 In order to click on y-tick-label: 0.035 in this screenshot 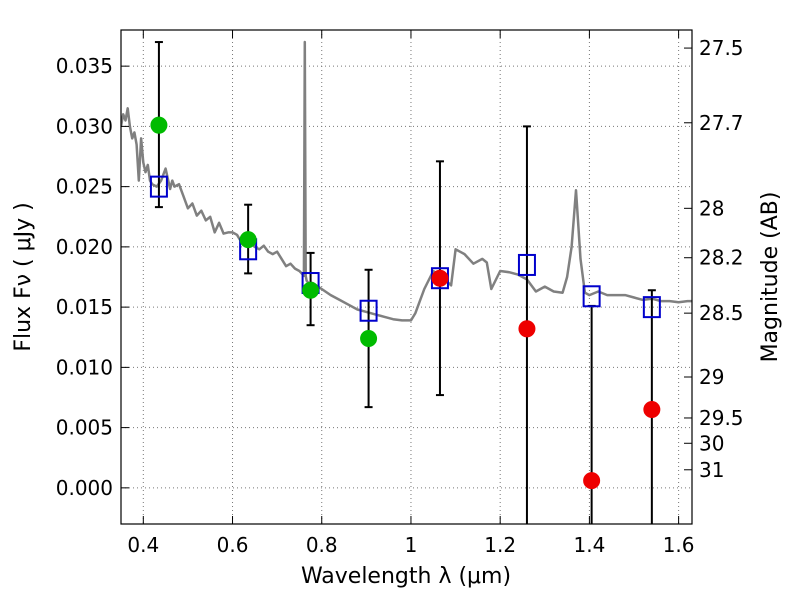, I will do `click(84, 66)`.